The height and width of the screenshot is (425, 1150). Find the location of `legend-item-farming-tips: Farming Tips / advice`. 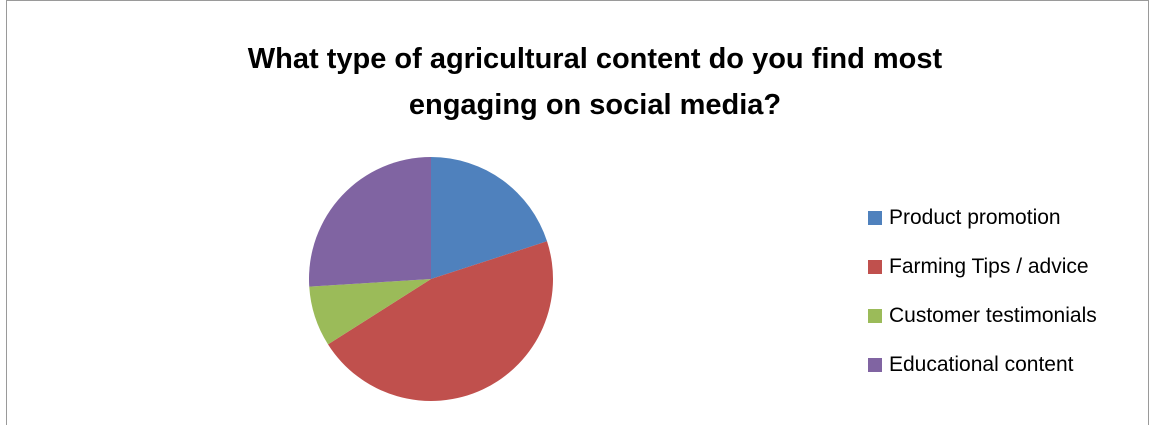

legend-item-farming-tips: Farming Tips / advice is located at coordinates (982, 266).